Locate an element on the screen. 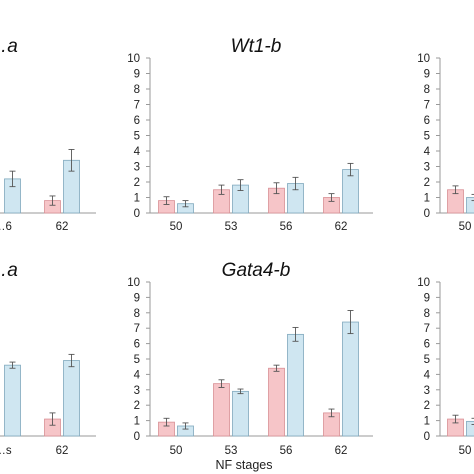 The width and height of the screenshot is (474, 474). x-tick-label: …6 is located at coordinates (6, 227).